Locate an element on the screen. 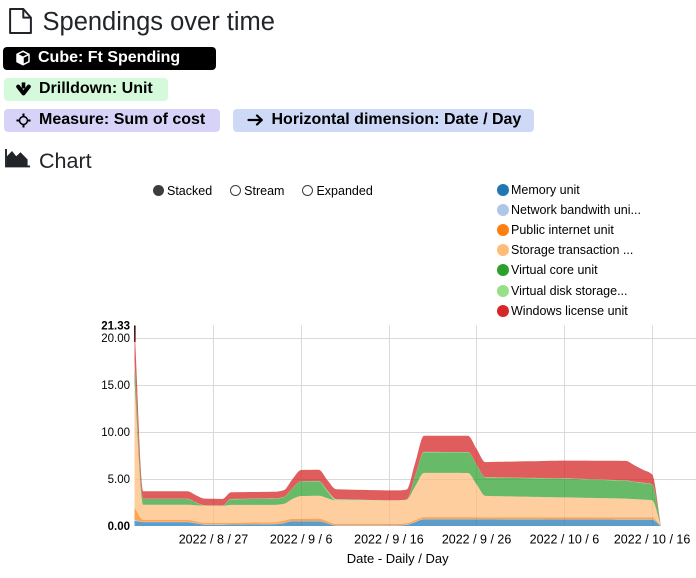 This screenshot has width=696, height=578. svg-text: 2022 / 9 / 26 is located at coordinates (477, 540).